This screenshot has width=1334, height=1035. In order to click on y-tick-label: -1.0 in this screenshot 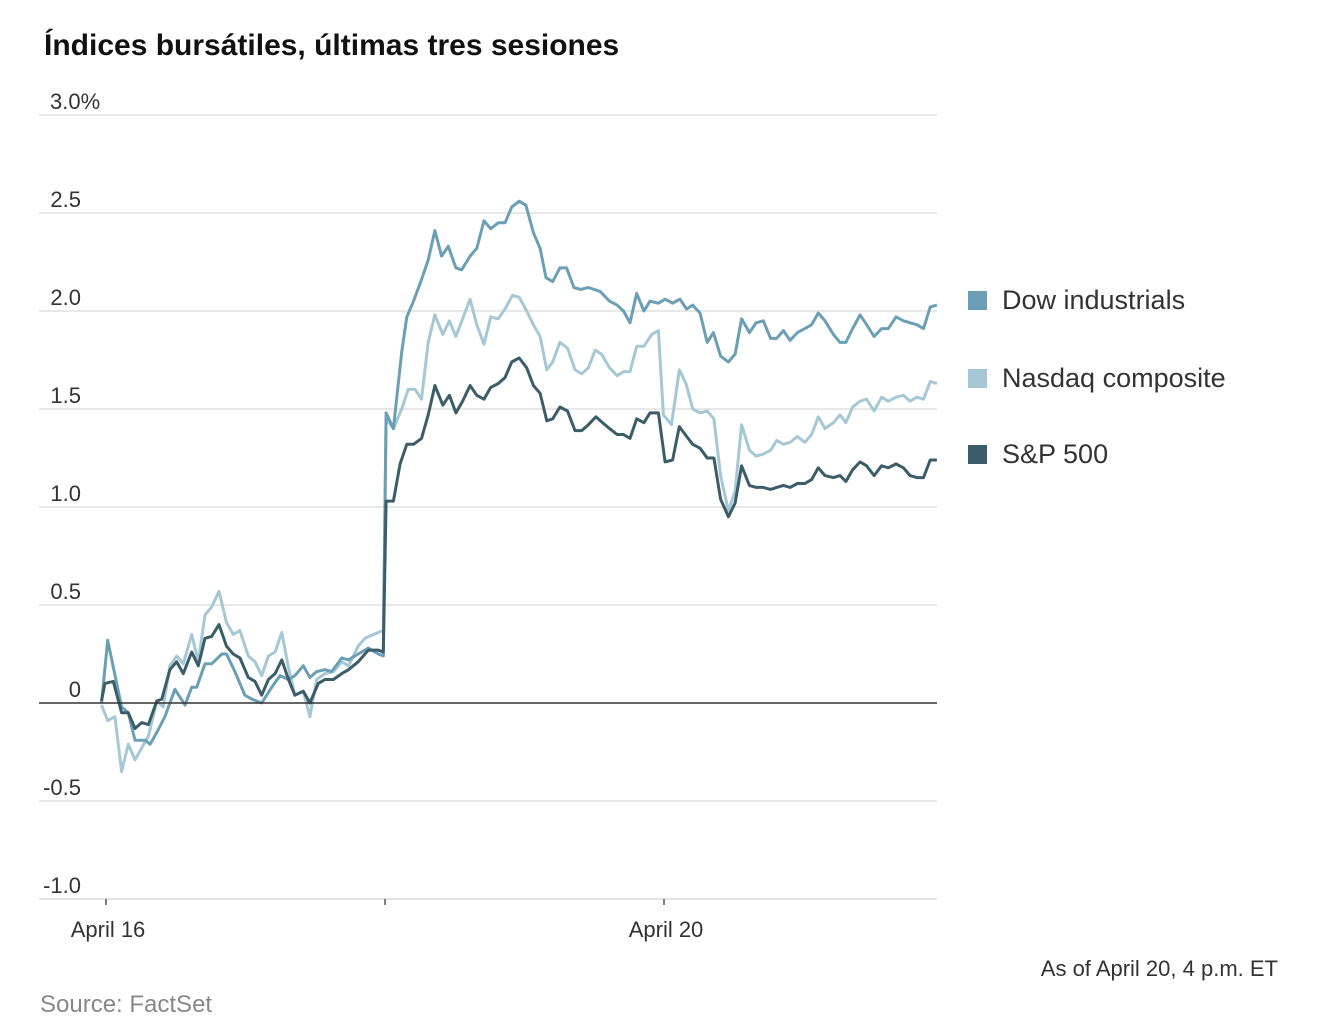, I will do `click(62, 885)`.